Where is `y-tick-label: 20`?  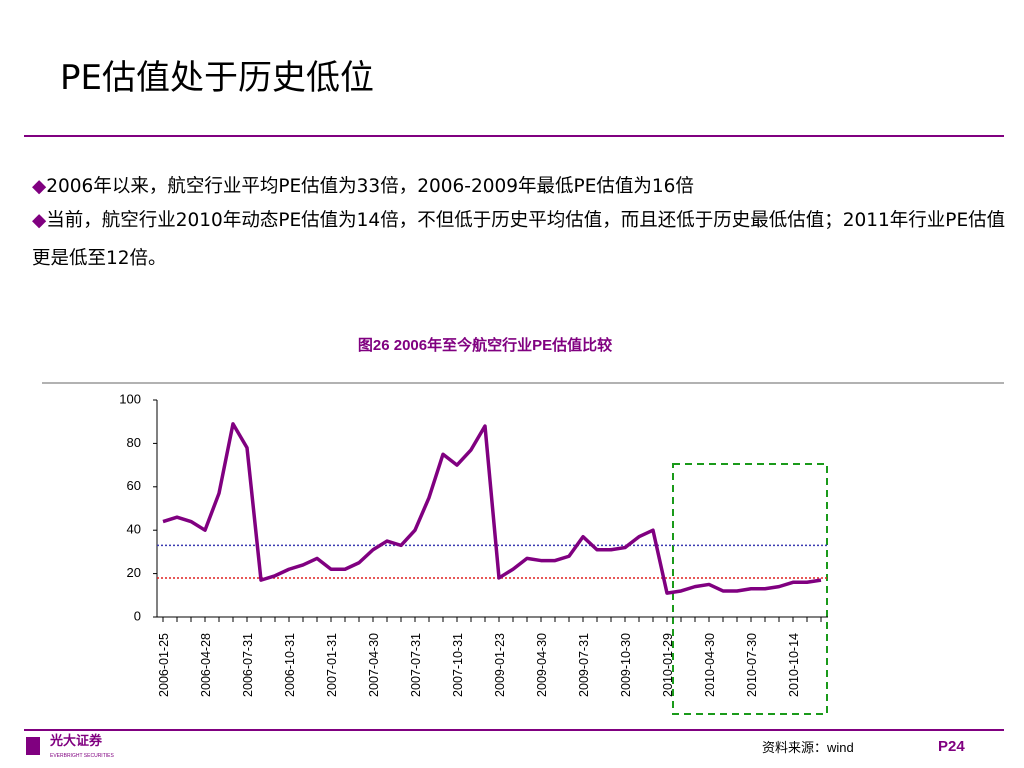 y-tick-label: 20 is located at coordinates (134, 572).